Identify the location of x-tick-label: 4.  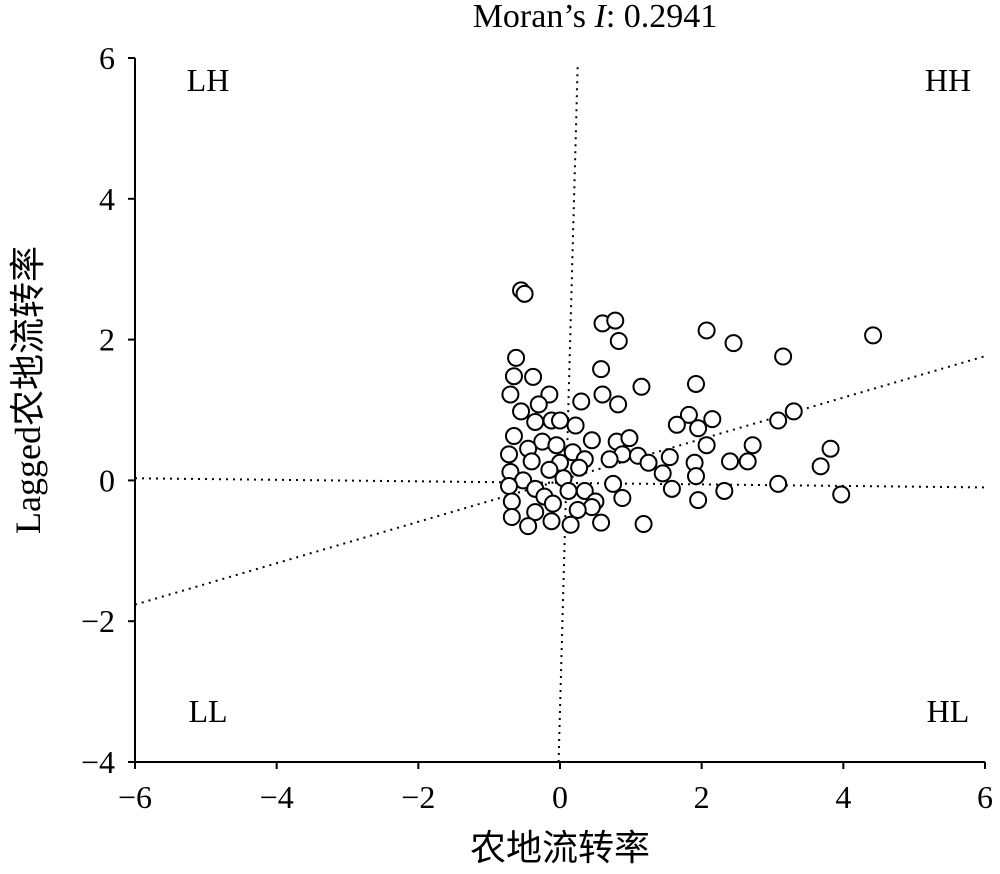
(843, 797).